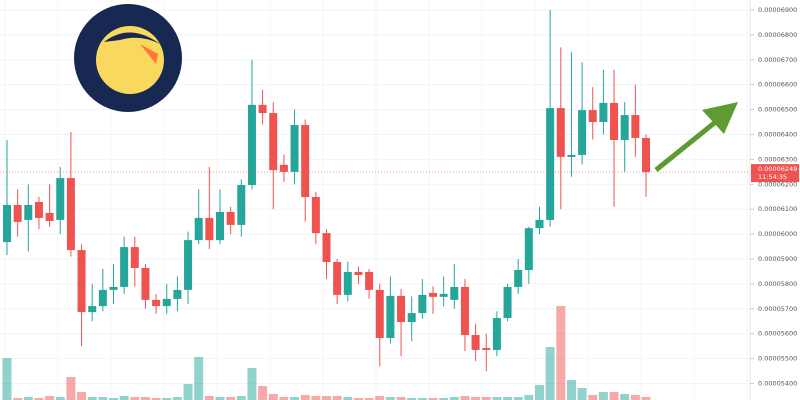 The height and width of the screenshot is (400, 800). Describe the element at coordinates (772, 177) in the screenshot. I see `countdown: 11:54:35` at that location.